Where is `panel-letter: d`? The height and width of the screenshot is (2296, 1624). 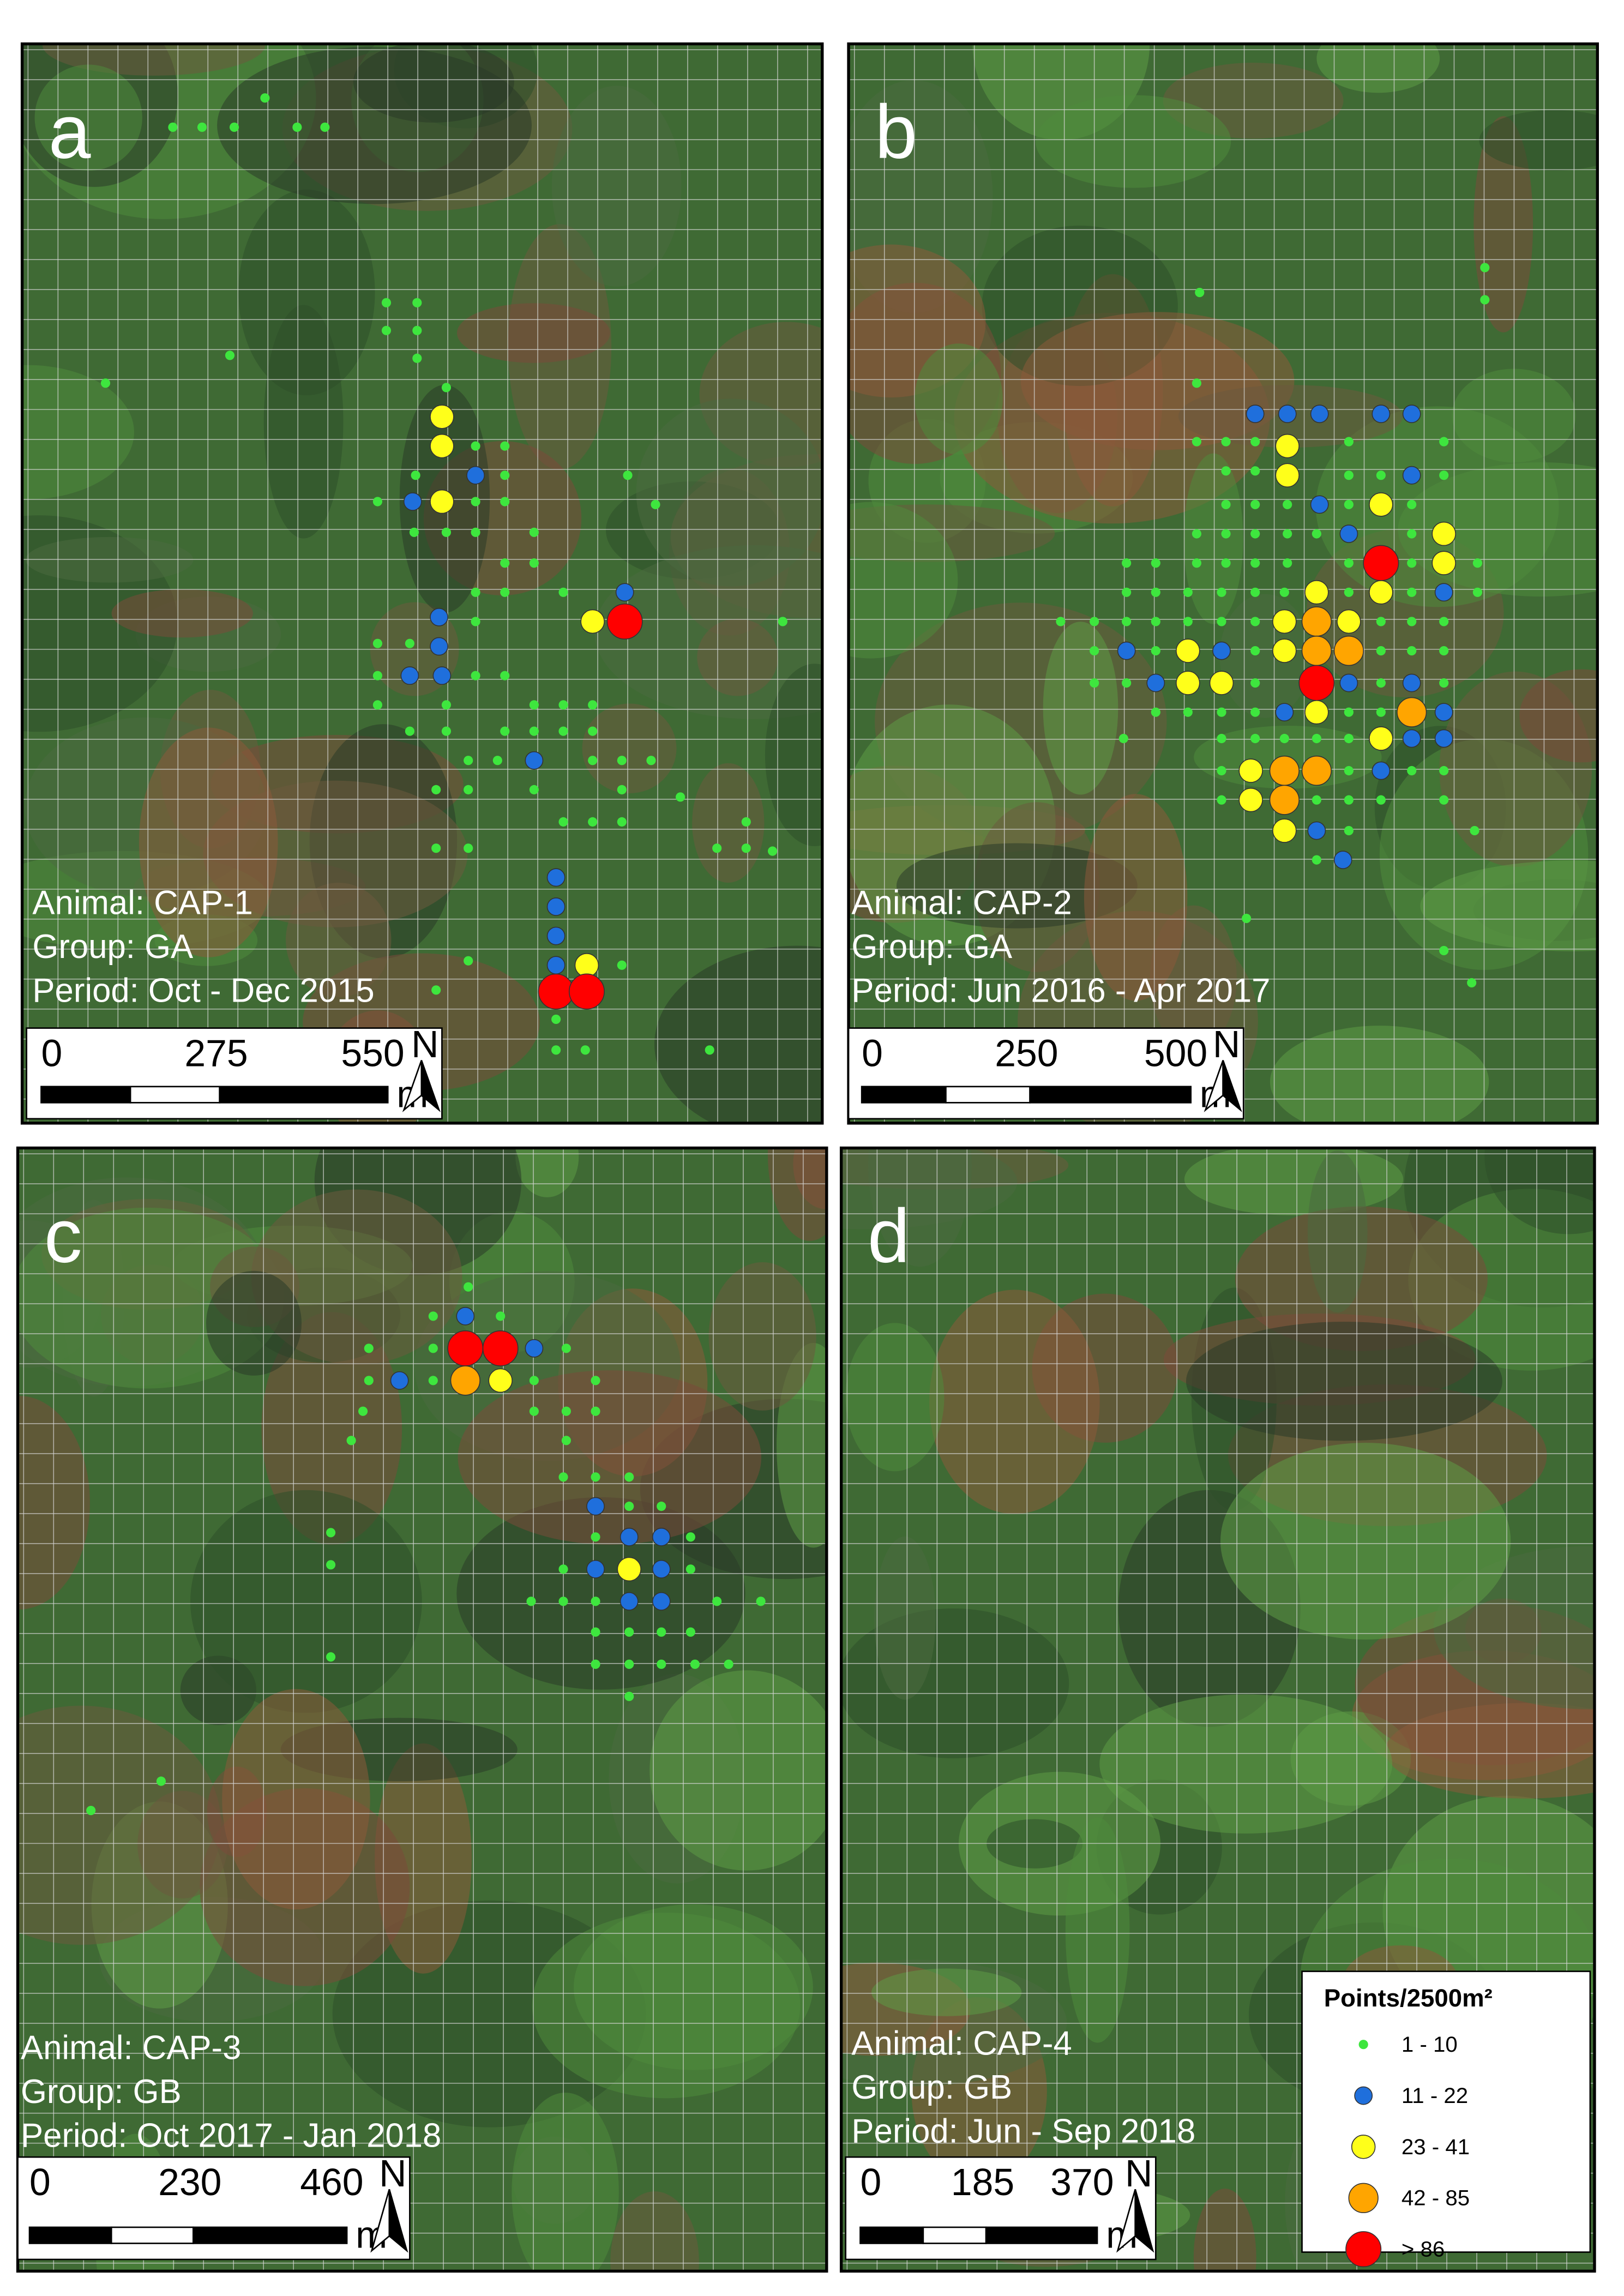 panel-letter: d is located at coordinates (889, 1236).